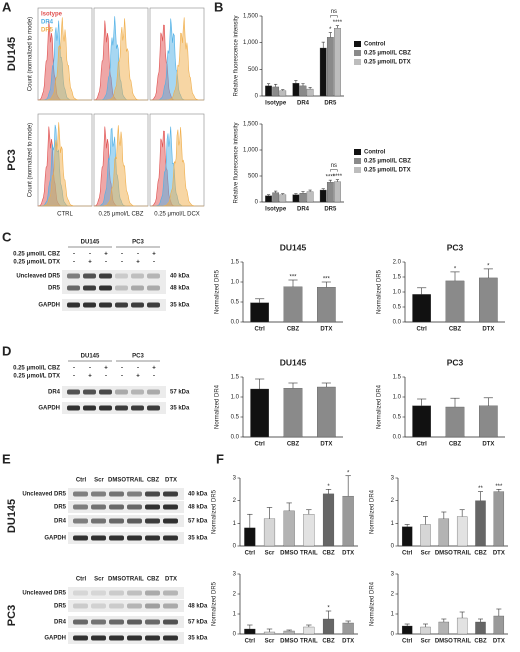 Image resolution: width=520 pixels, height=652 pixels. I want to click on significance-bracket-label: ns, so click(334, 166).